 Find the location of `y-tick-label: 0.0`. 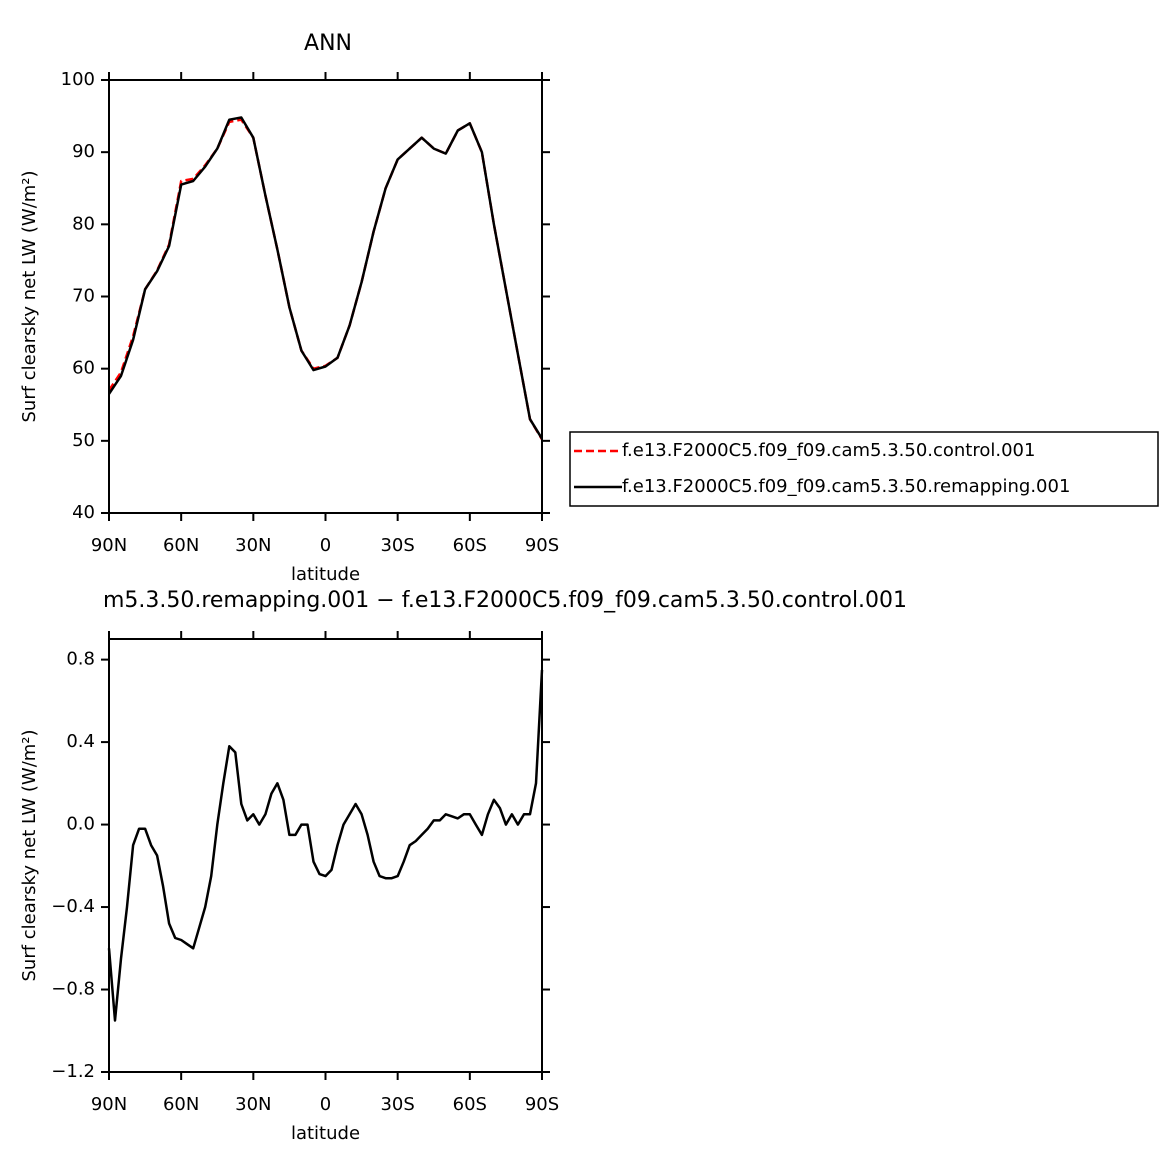

y-tick-label: 0.0 is located at coordinates (80, 824).